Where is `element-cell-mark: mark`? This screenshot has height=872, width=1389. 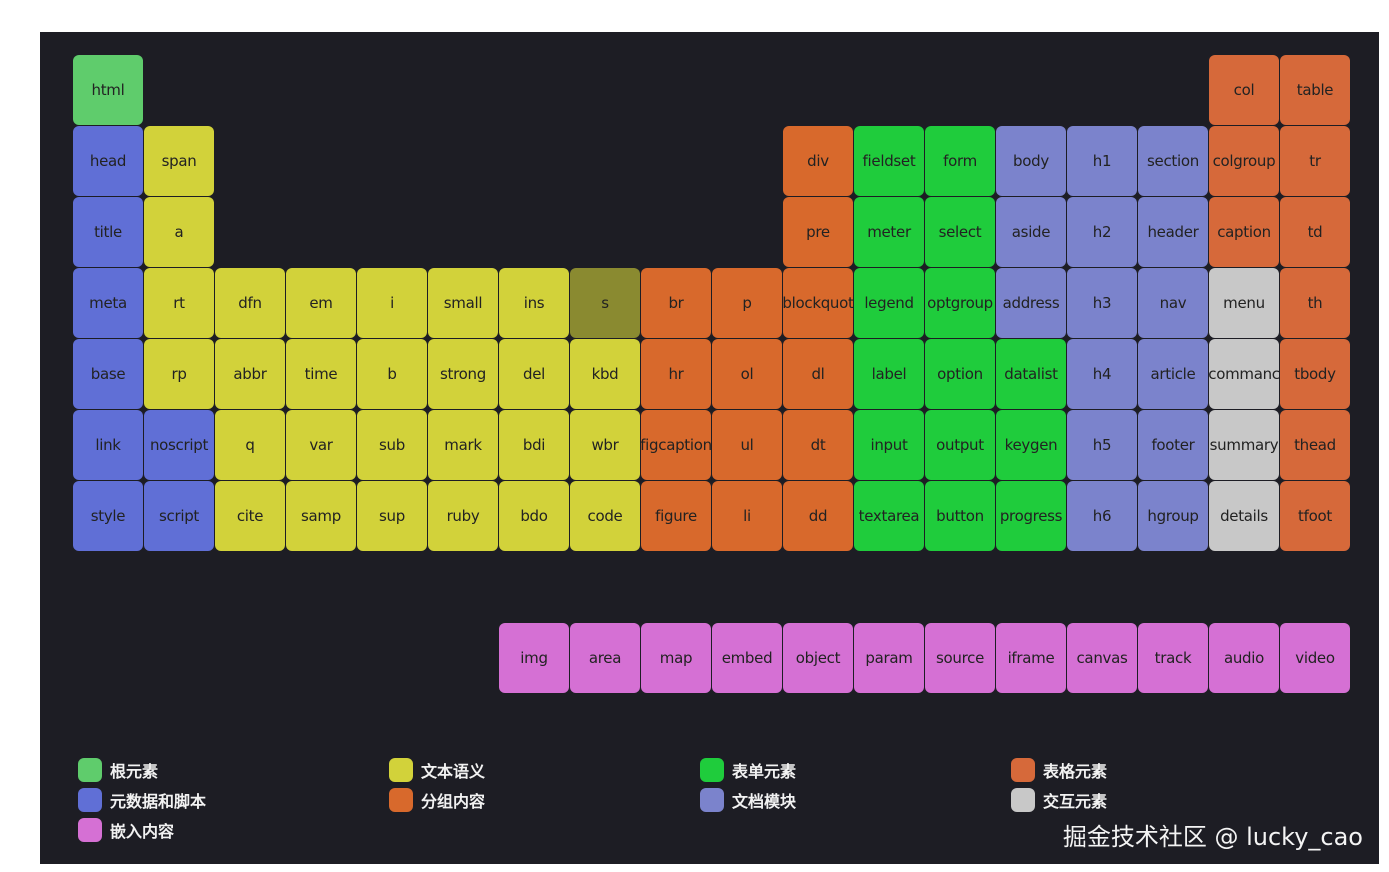
element-cell-mark: mark is located at coordinates (463, 445).